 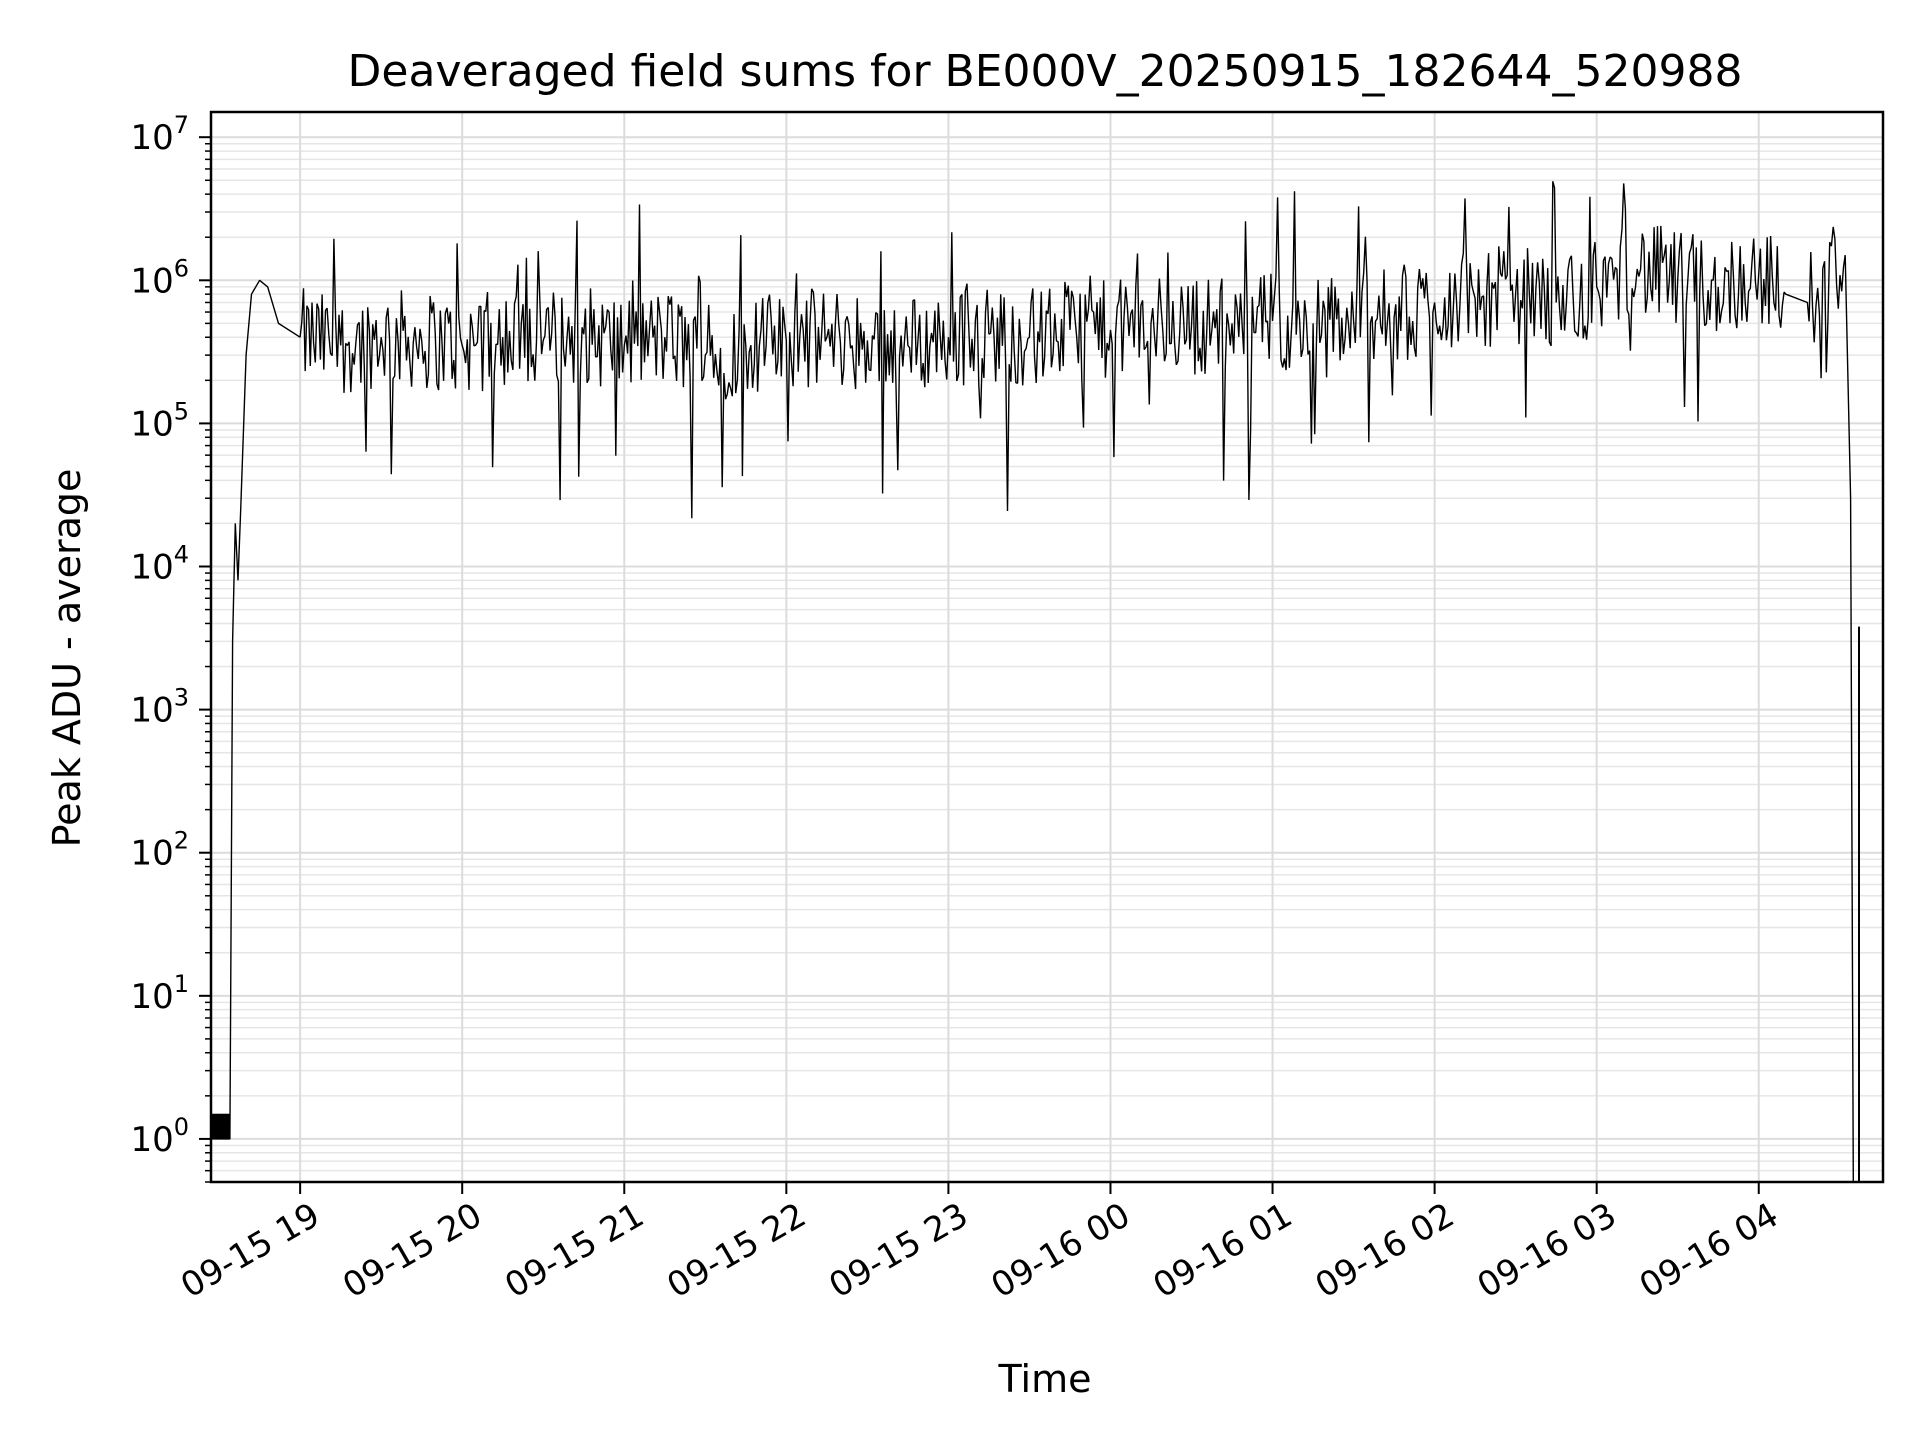 I want to click on y-tick-exponent: 2, so click(x=181, y=841).